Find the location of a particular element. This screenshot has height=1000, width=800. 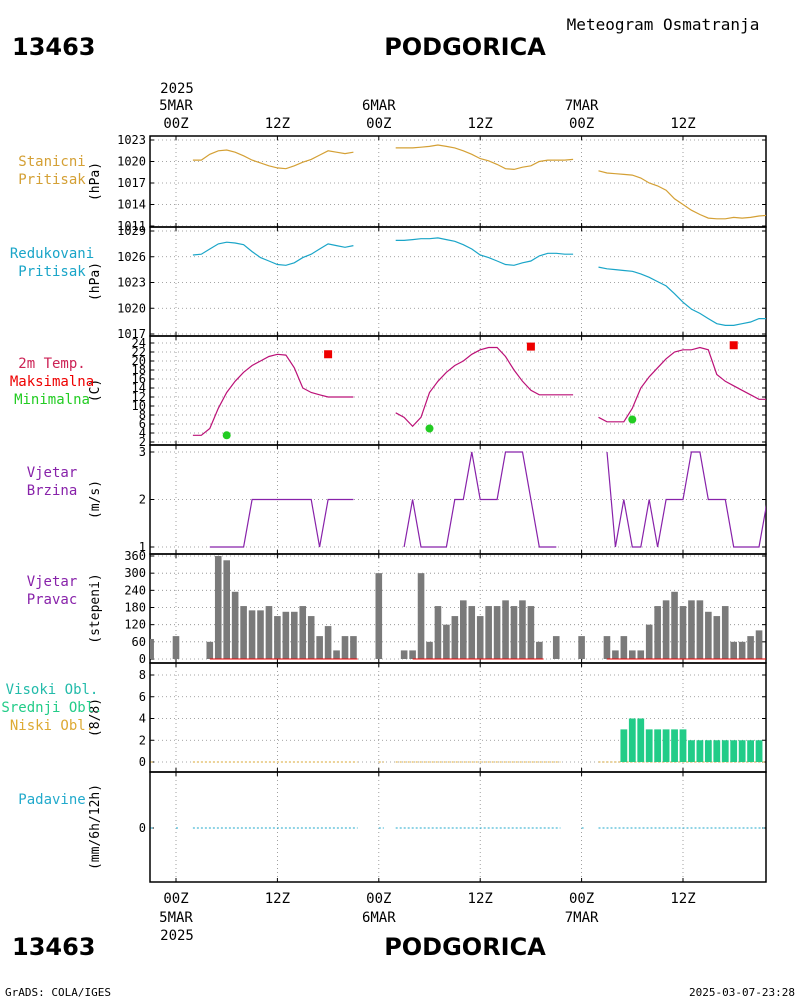

hour-label-top: 00Z is located at coordinates (581, 124).